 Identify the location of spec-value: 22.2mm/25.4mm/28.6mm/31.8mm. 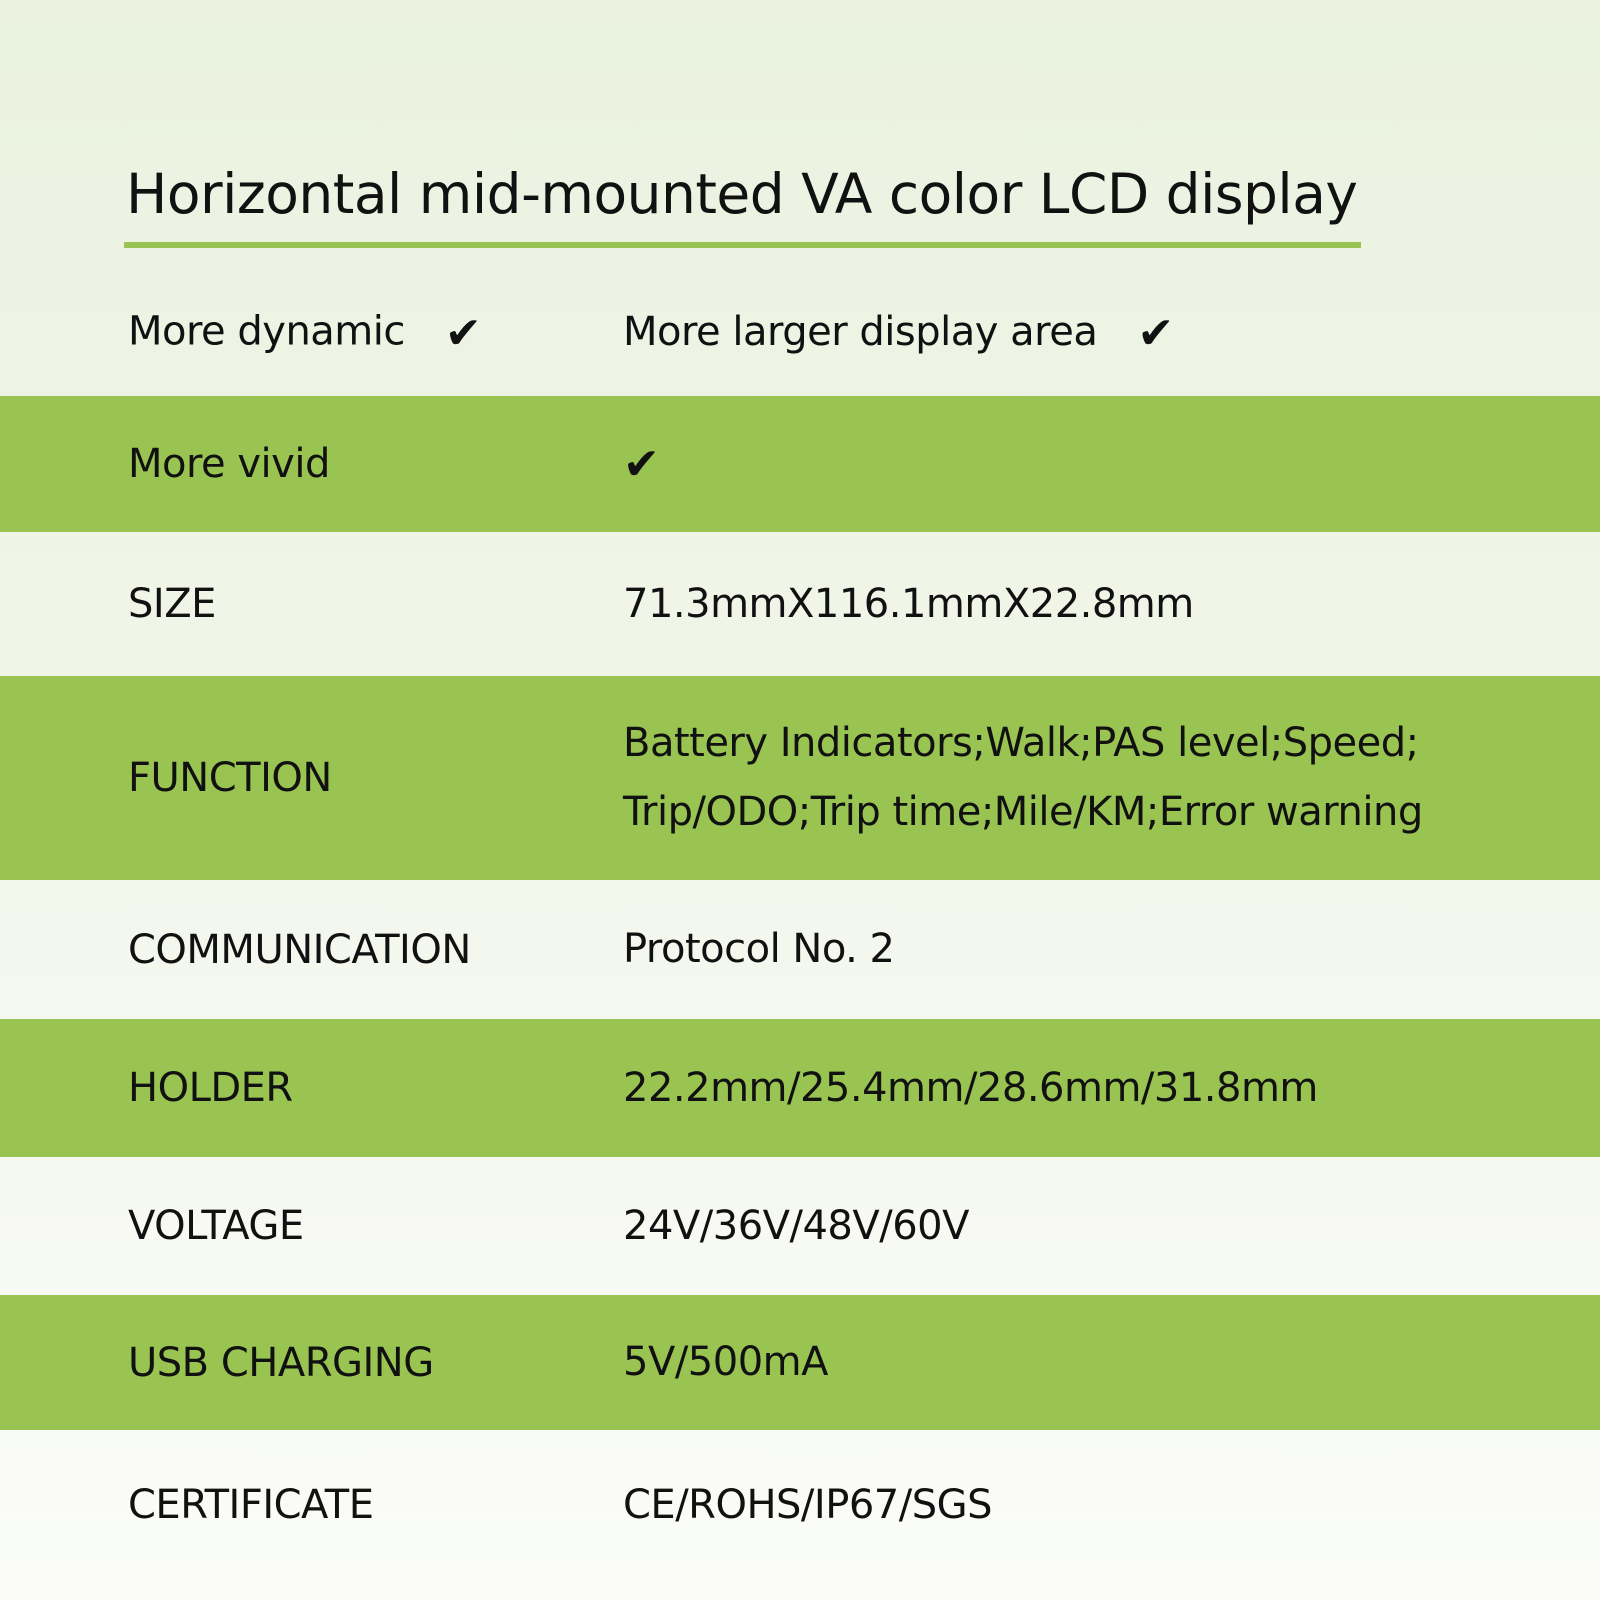
(970, 1087).